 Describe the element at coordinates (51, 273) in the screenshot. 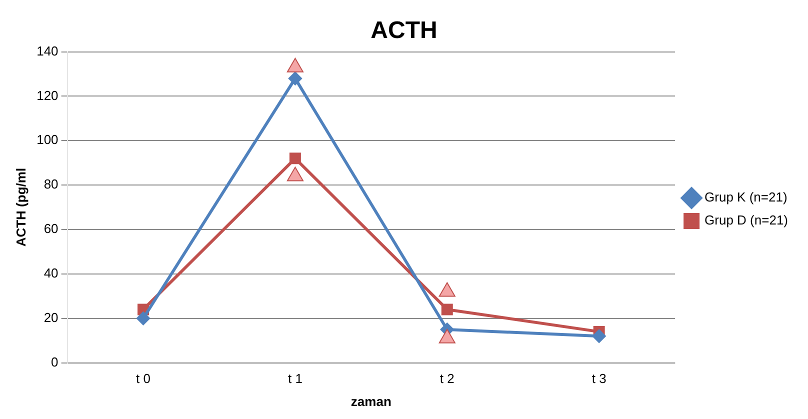

I see `y-tick-label: 40` at that location.